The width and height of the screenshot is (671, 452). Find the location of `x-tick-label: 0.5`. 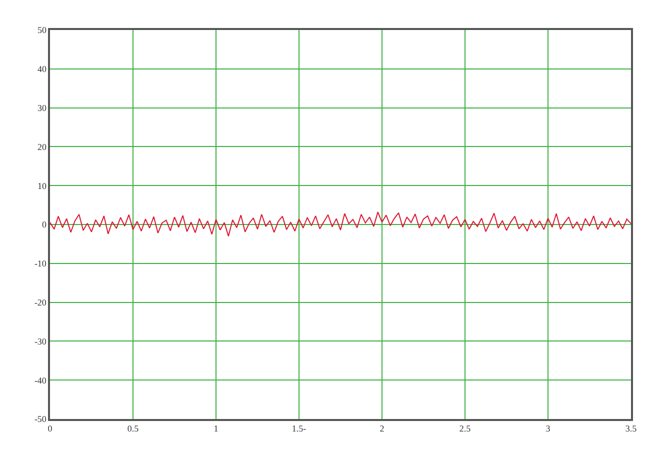

x-tick-label: 0.5 is located at coordinates (133, 429).